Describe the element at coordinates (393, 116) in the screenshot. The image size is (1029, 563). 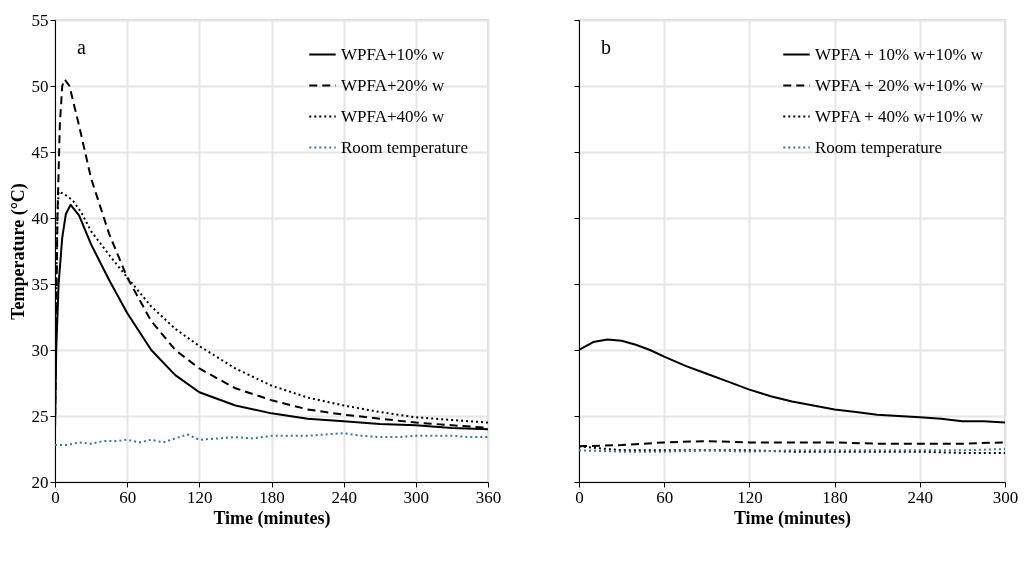
I see `legend-label: WPFA+40% w` at that location.